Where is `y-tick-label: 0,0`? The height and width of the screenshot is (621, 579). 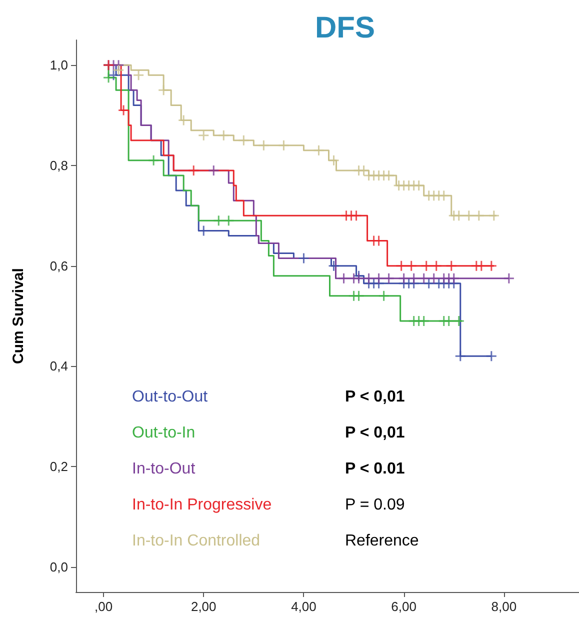 y-tick-label: 0,0 is located at coordinates (59, 566).